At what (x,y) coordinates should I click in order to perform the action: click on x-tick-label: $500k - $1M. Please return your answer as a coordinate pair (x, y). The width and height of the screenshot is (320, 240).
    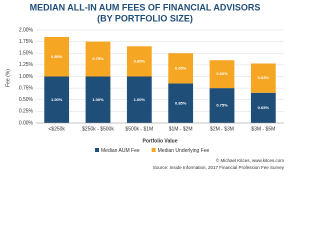
    Looking at the image, I should click on (139, 129).